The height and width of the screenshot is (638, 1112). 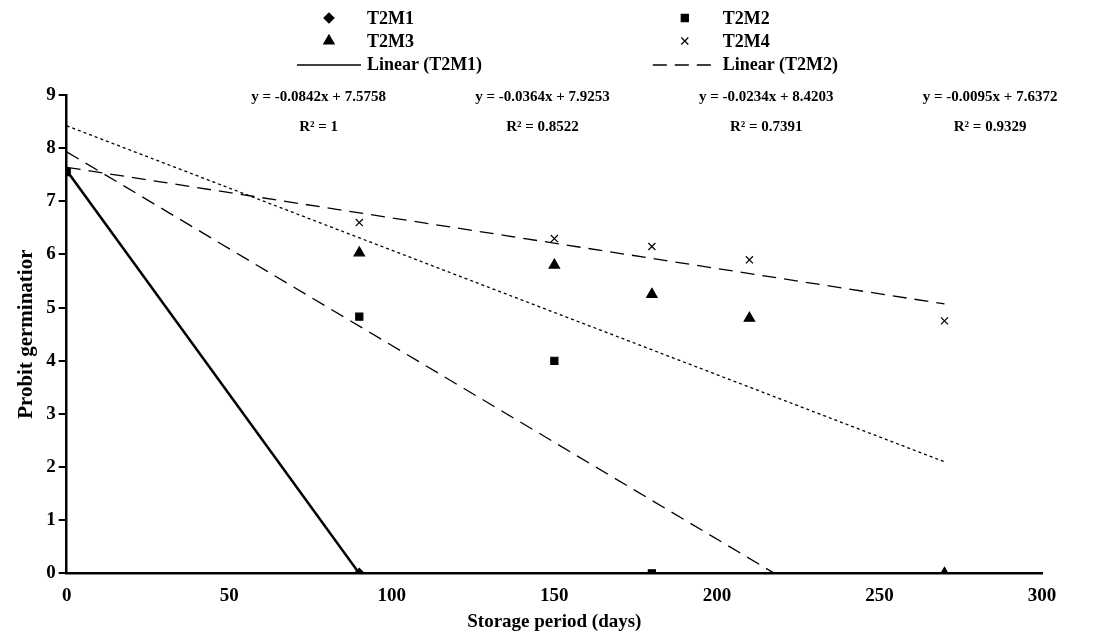 What do you see at coordinates (390, 40) in the screenshot?
I see `legend-label: T2M3` at bounding box center [390, 40].